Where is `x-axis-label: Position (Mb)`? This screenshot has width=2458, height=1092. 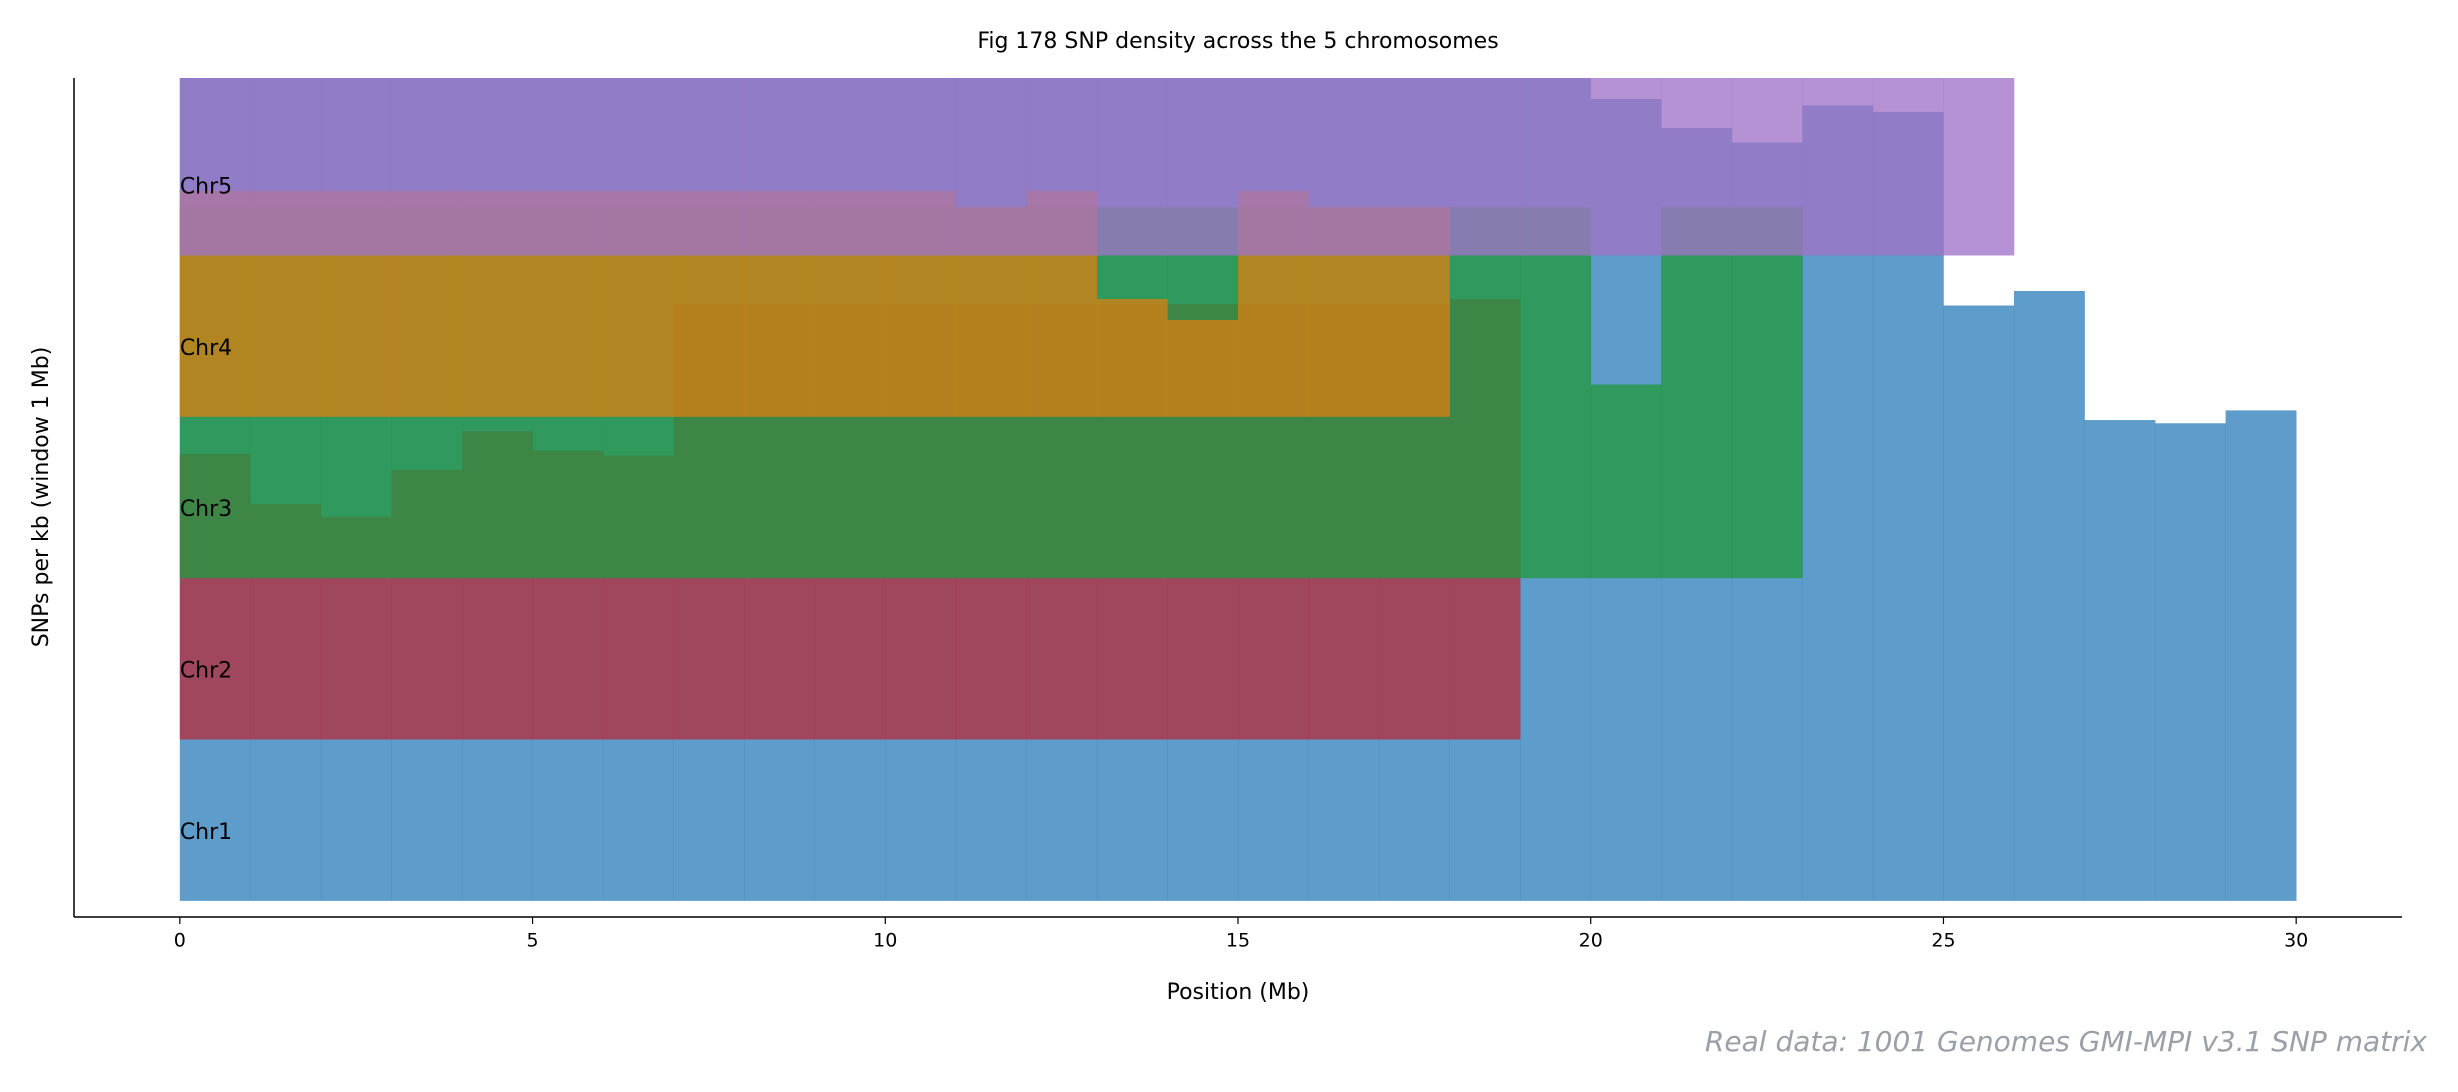 x-axis-label: Position (Mb) is located at coordinates (1238, 992).